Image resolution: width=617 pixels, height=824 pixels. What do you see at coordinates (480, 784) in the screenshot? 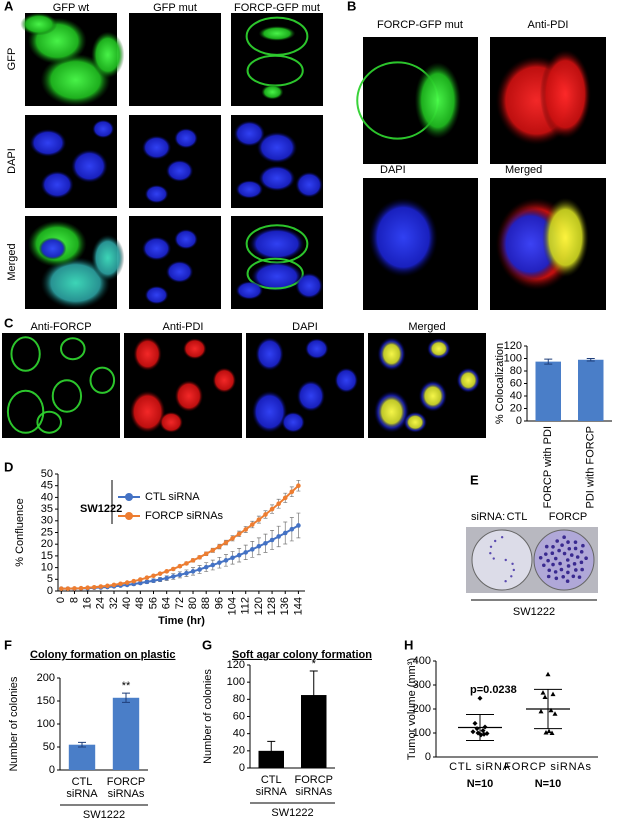
I see `n-label: N=10` at bounding box center [480, 784].